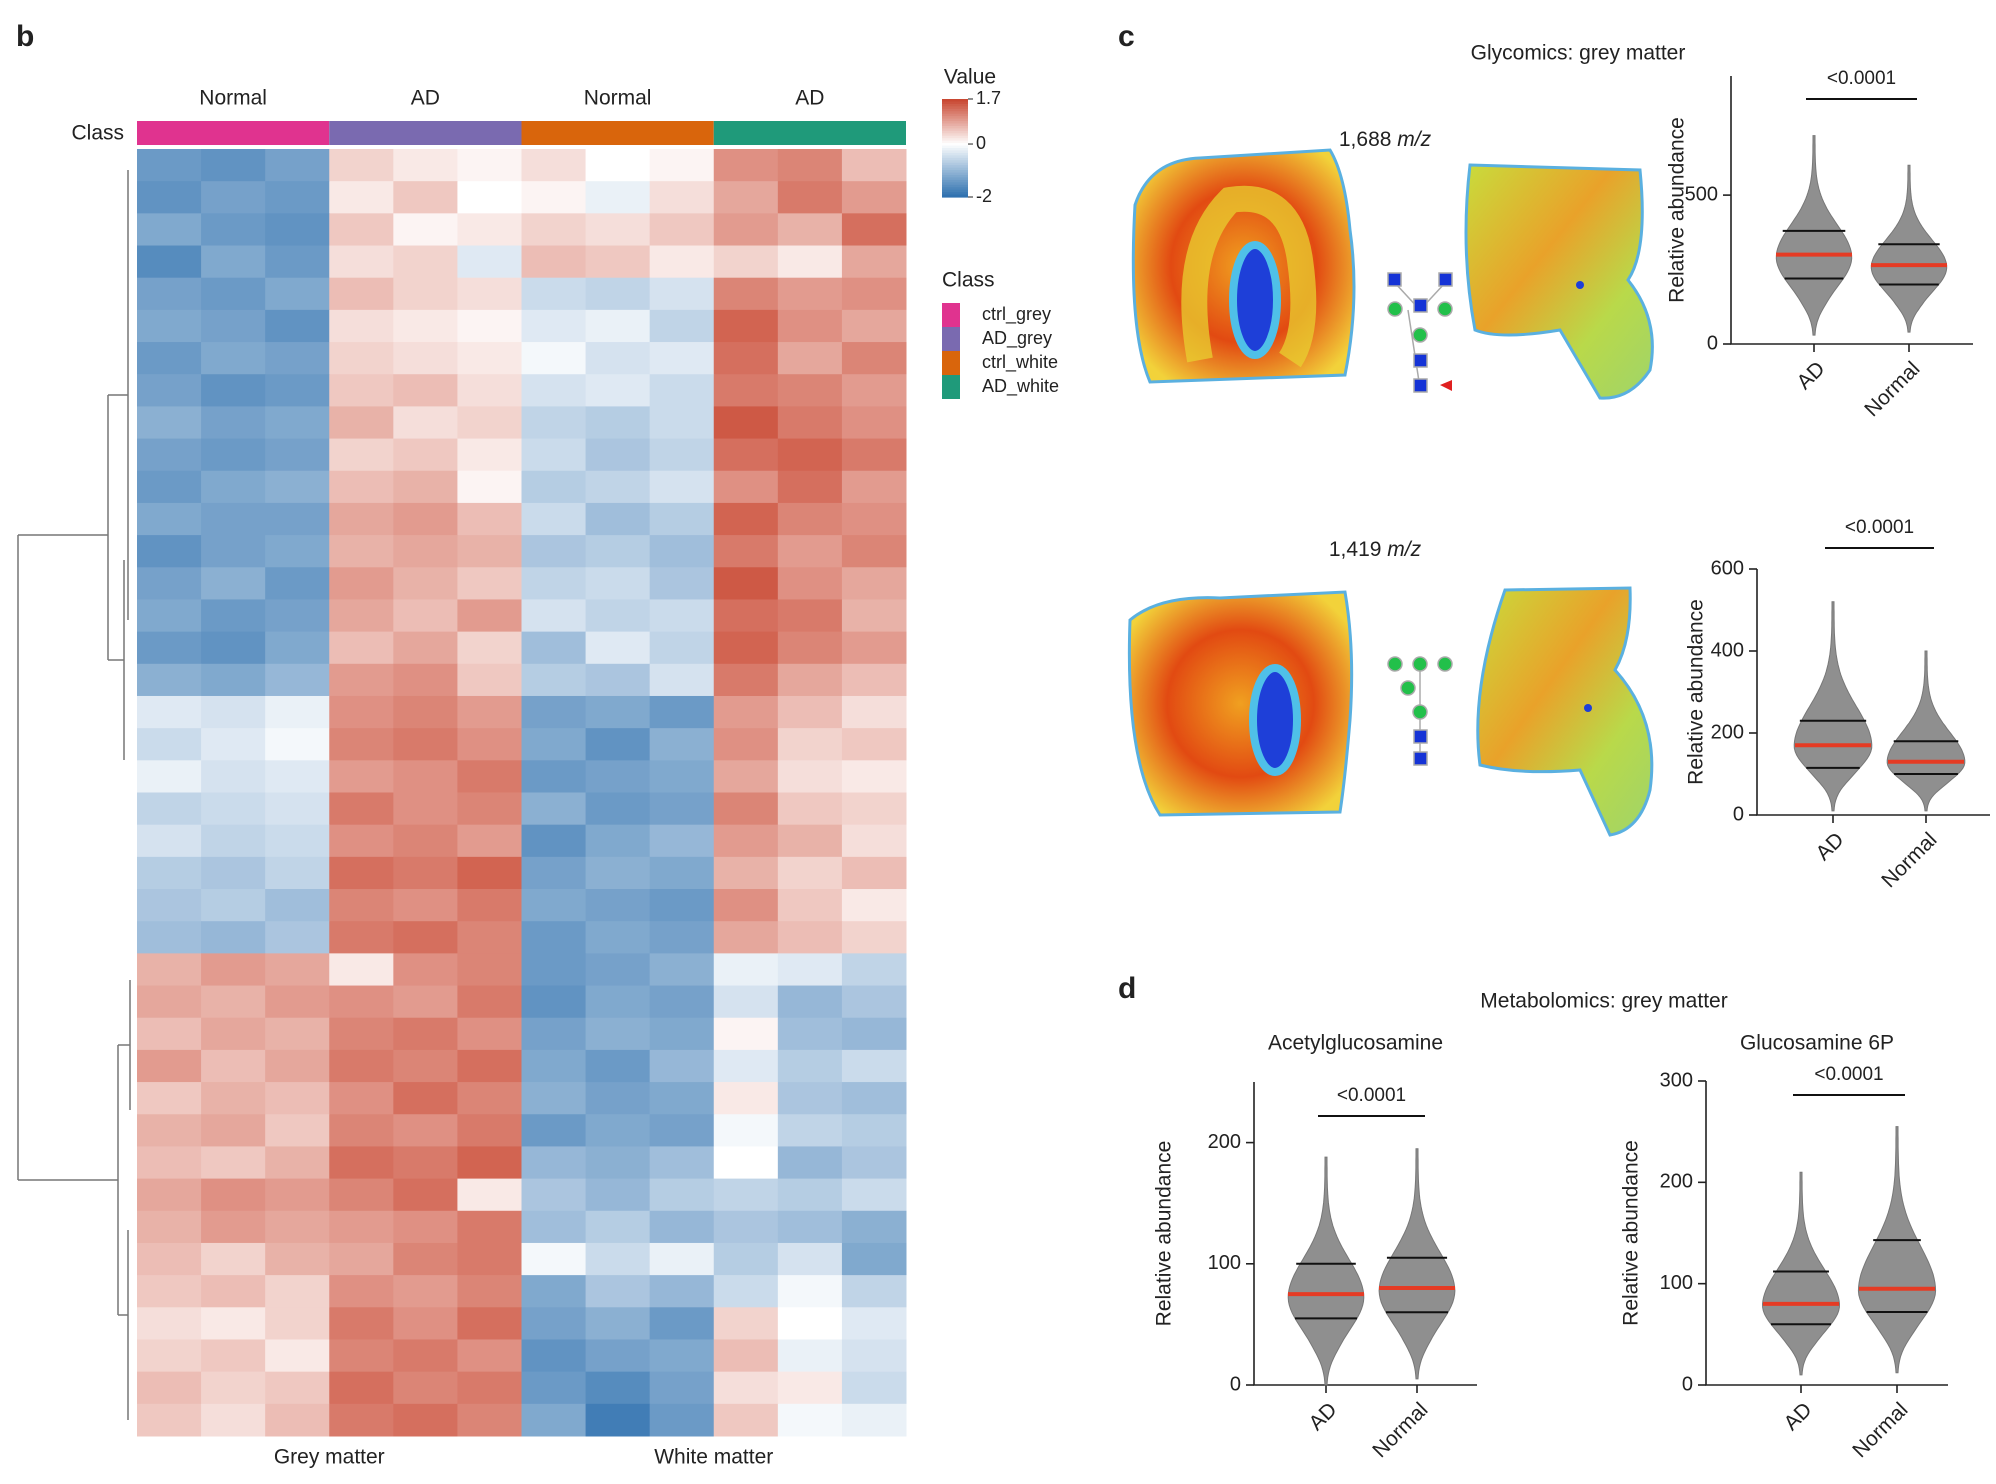  I want to click on y-tick-label: 0, so click(1712, 343).